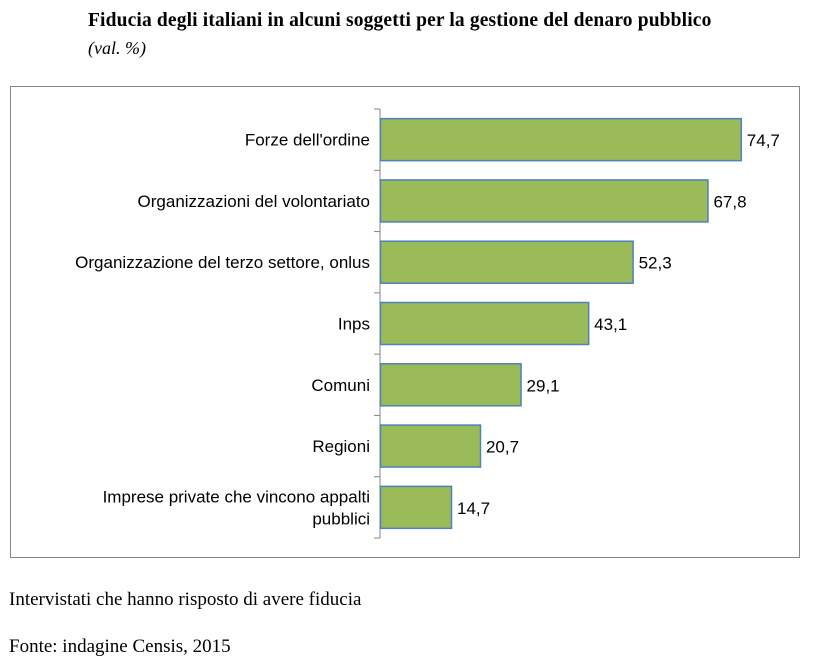 The height and width of the screenshot is (661, 839). What do you see at coordinates (341, 446) in the screenshot?
I see `category-label: Regioni` at bounding box center [341, 446].